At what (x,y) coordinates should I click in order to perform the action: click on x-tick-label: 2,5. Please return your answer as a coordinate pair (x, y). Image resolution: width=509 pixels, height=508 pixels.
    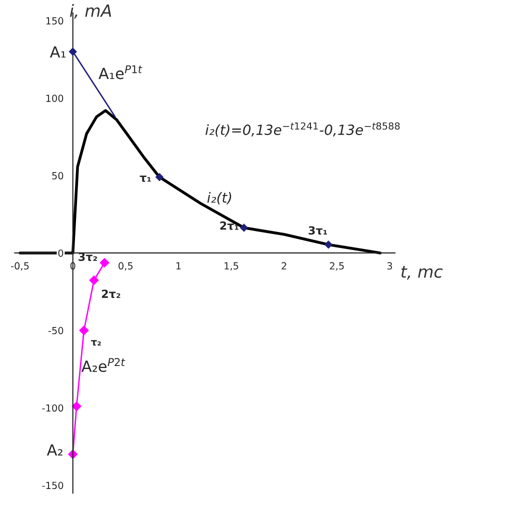
    Looking at the image, I should click on (337, 266).